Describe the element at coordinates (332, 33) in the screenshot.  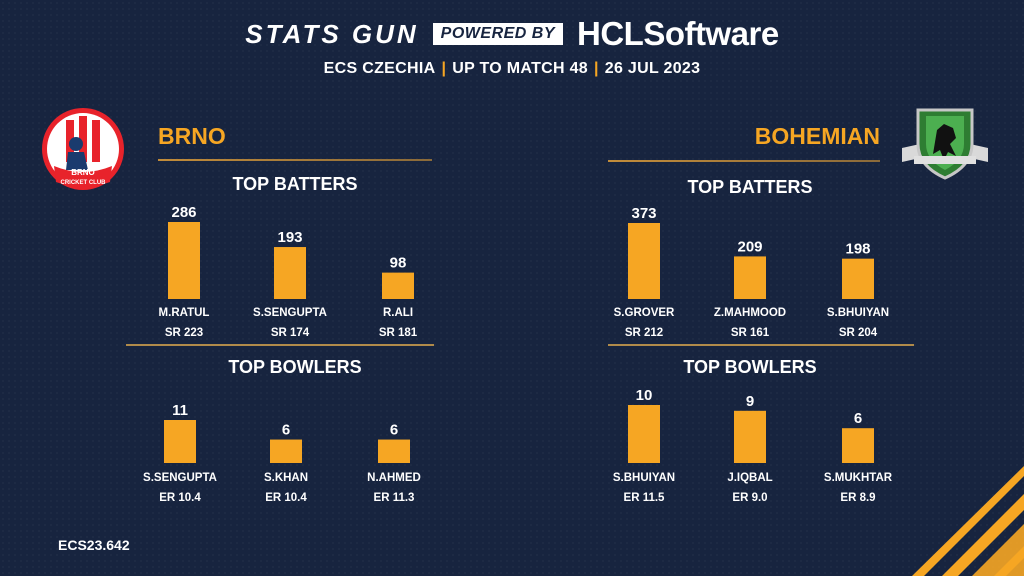
I see `stats-gun-logo: STATS GUN` at that location.